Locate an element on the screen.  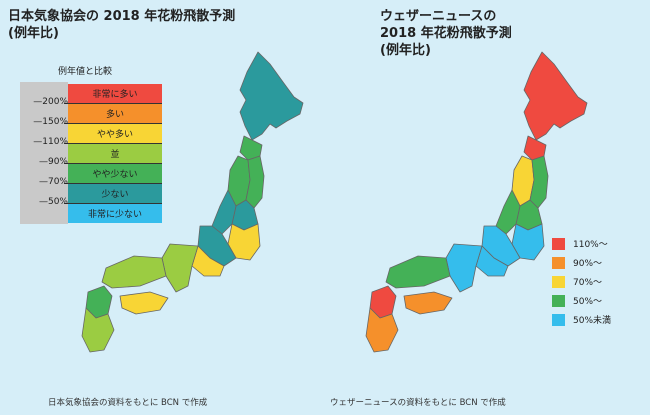
legend-swatch-under50 is located at coordinates (558, 319).